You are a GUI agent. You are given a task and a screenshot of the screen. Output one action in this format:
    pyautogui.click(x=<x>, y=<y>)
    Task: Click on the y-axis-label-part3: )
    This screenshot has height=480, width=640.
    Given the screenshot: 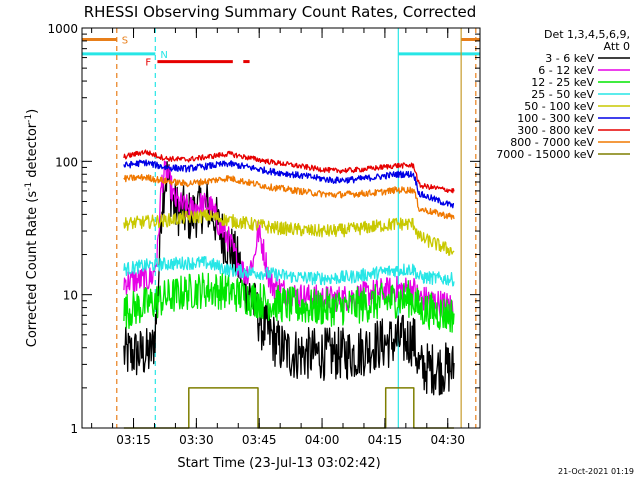 What is the action you would take?
    pyautogui.click(x=32, y=111)
    